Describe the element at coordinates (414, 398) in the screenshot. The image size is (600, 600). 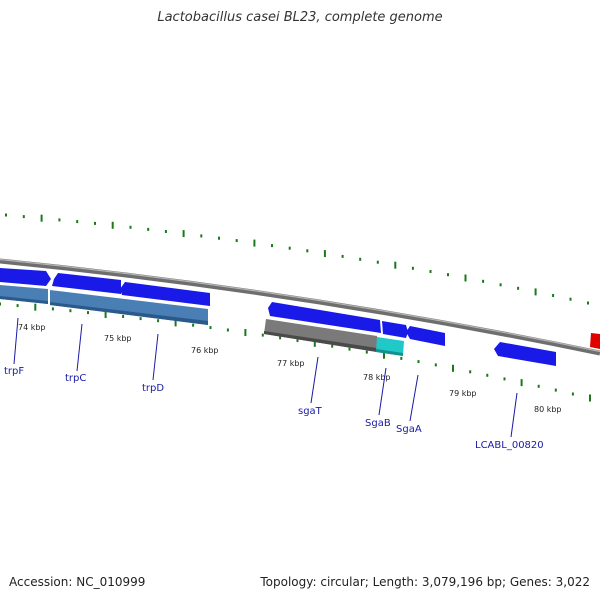
I see `leader-SgaA` at that location.